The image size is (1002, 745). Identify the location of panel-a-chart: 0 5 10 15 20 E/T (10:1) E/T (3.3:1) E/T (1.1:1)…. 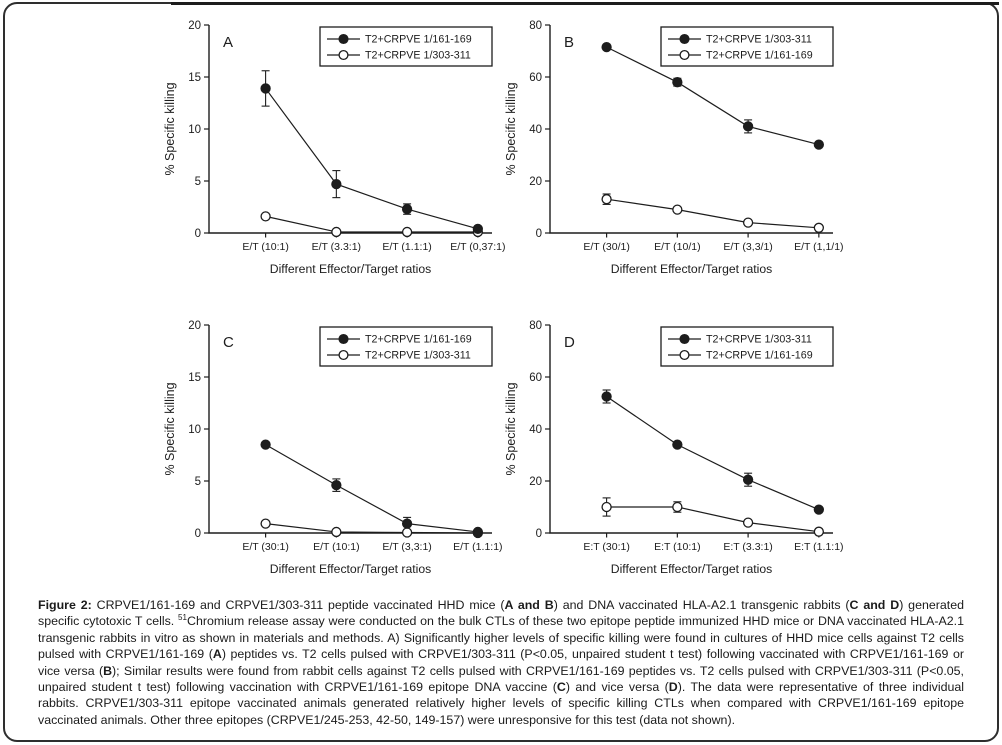
(334, 148).